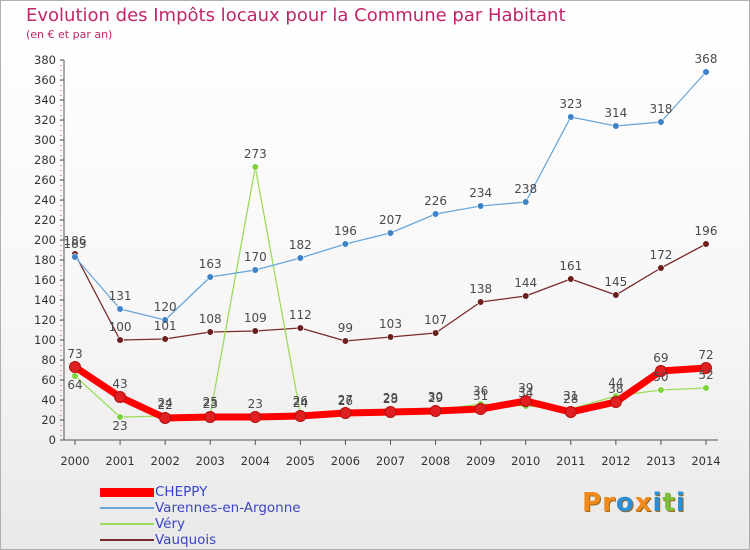  I want to click on y-tick-label: 380, so click(45, 60).